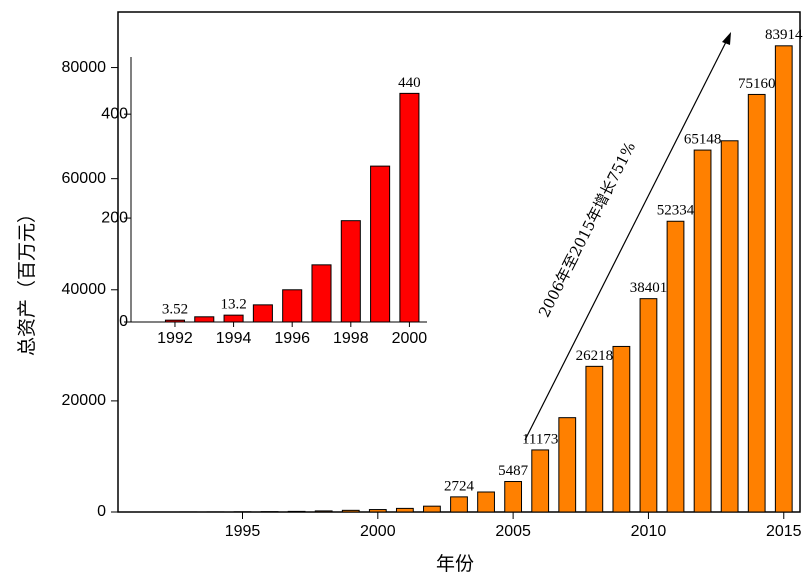  Describe the element at coordinates (175, 310) in the screenshot. I see `data-label: 3.52` at that location.